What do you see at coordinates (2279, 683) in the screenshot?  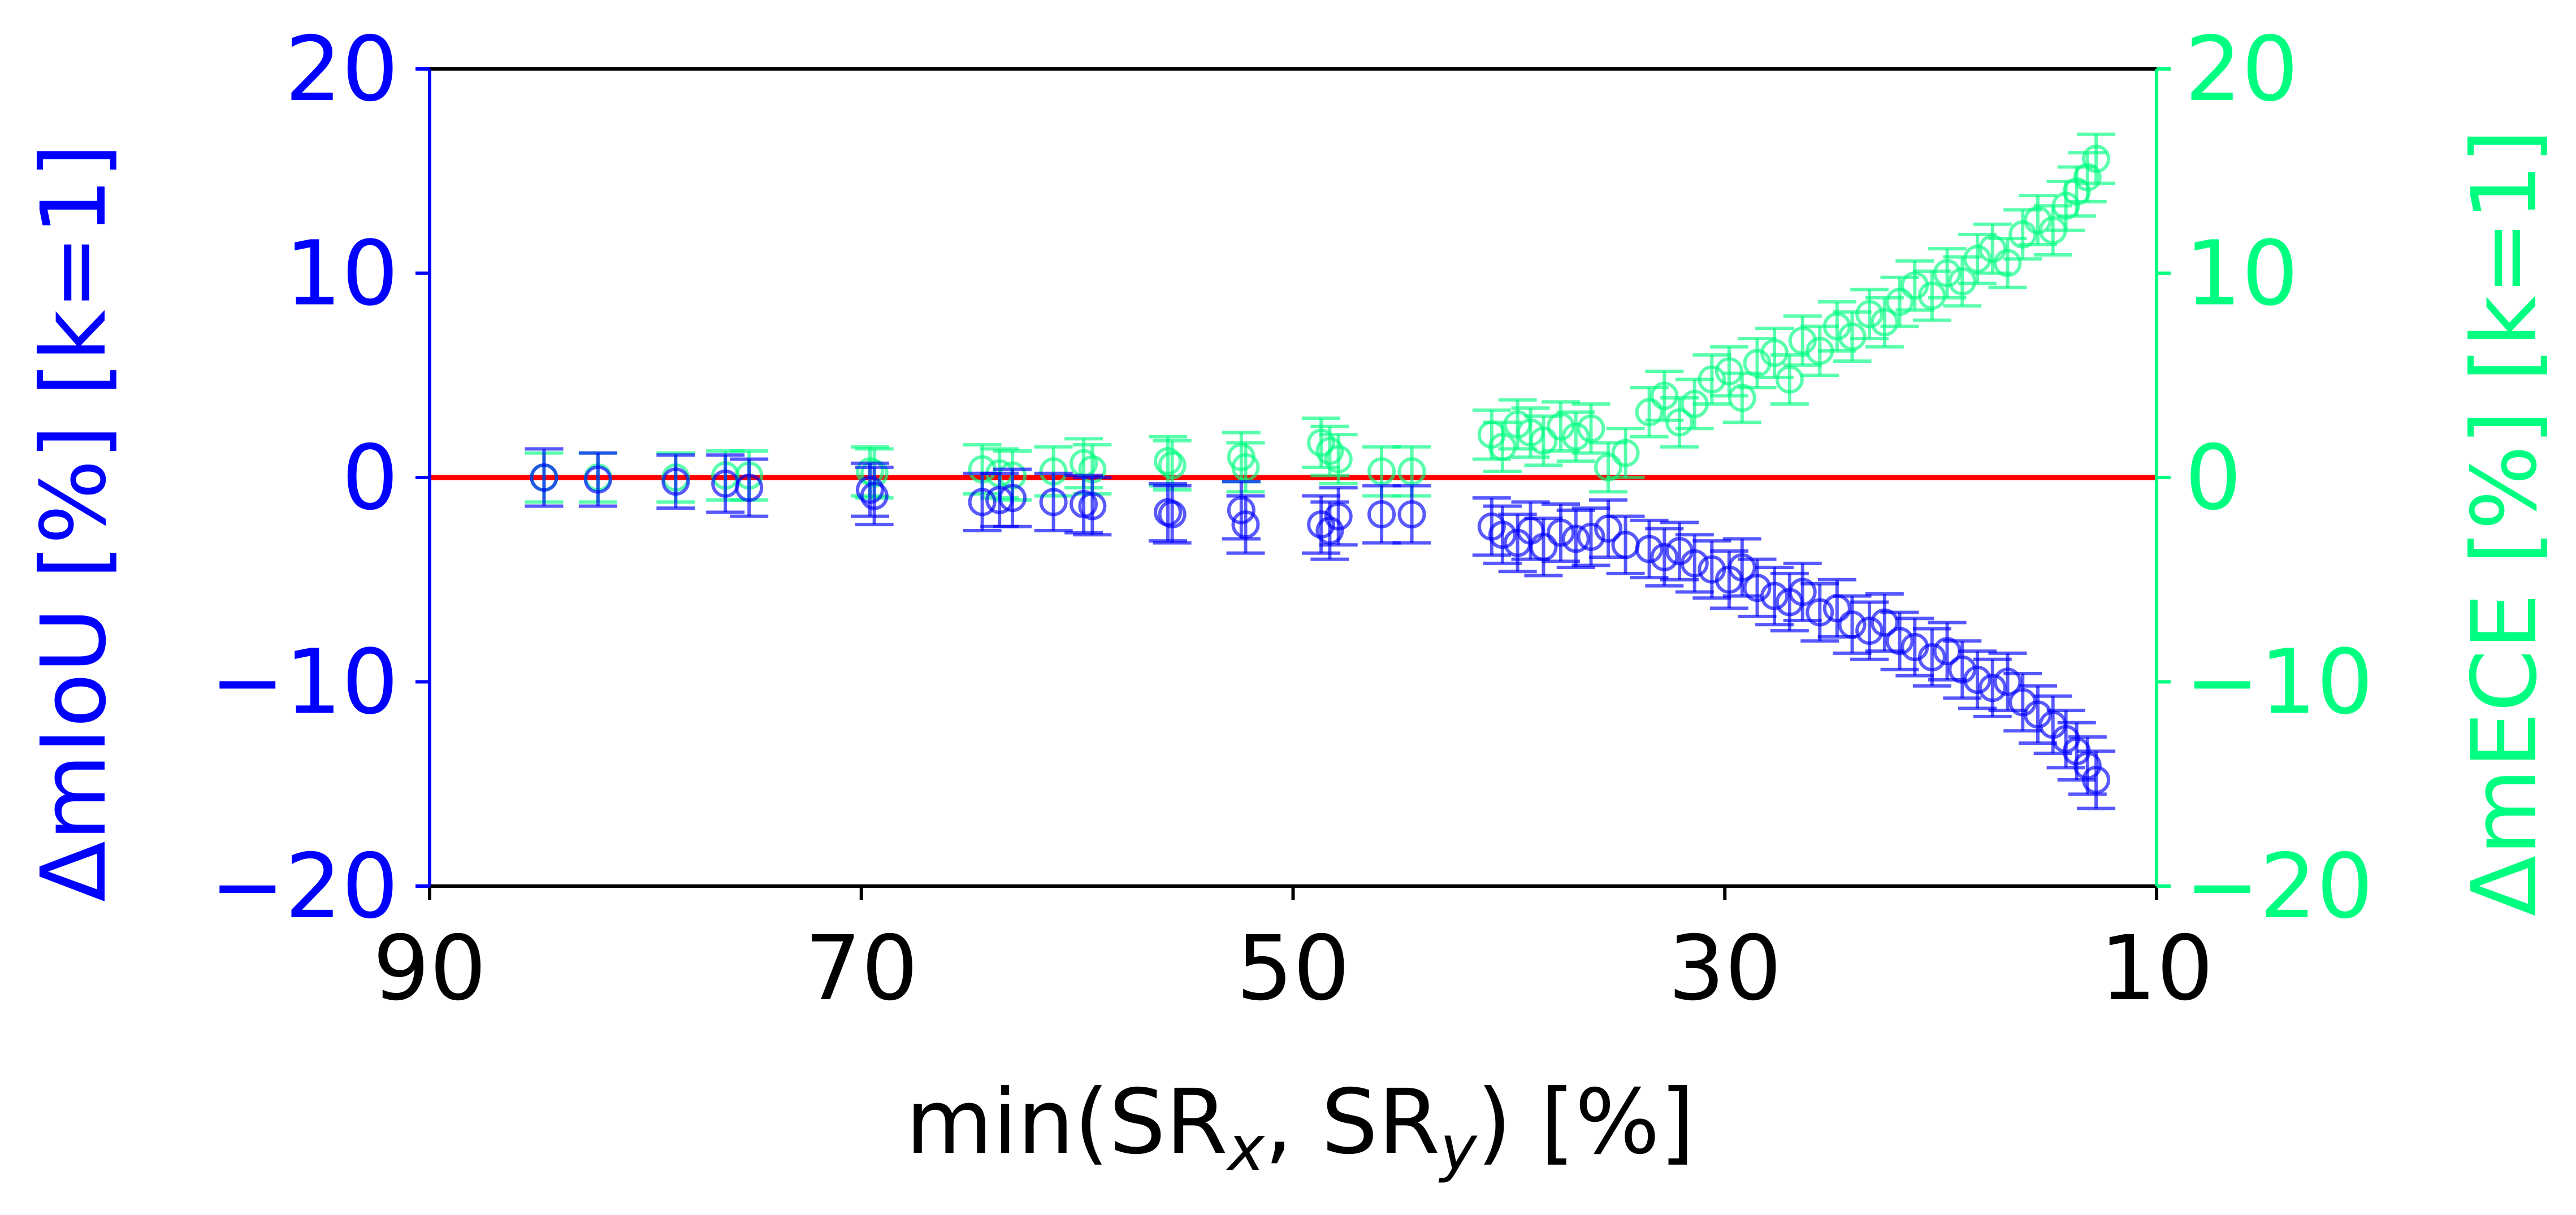 I see `y-right-tick-label: −10` at bounding box center [2279, 683].